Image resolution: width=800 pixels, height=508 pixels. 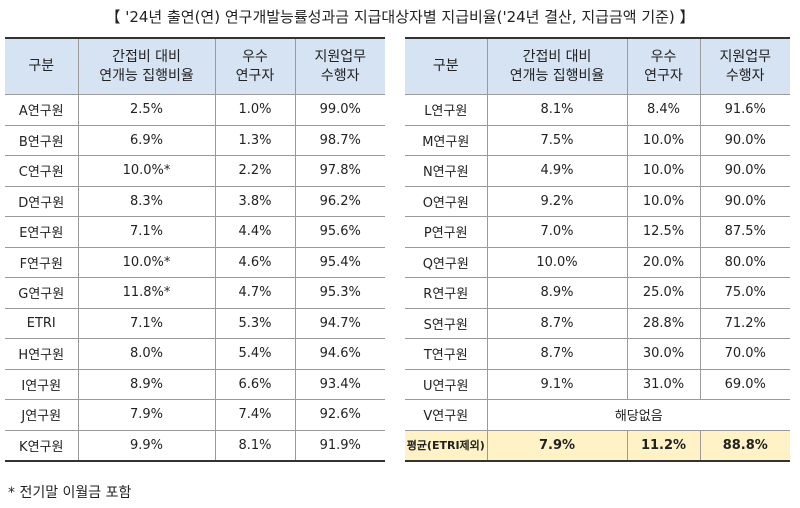 I want to click on row: F연구원 10.0%* 4.6% 95.4%, so click(x=195, y=262).